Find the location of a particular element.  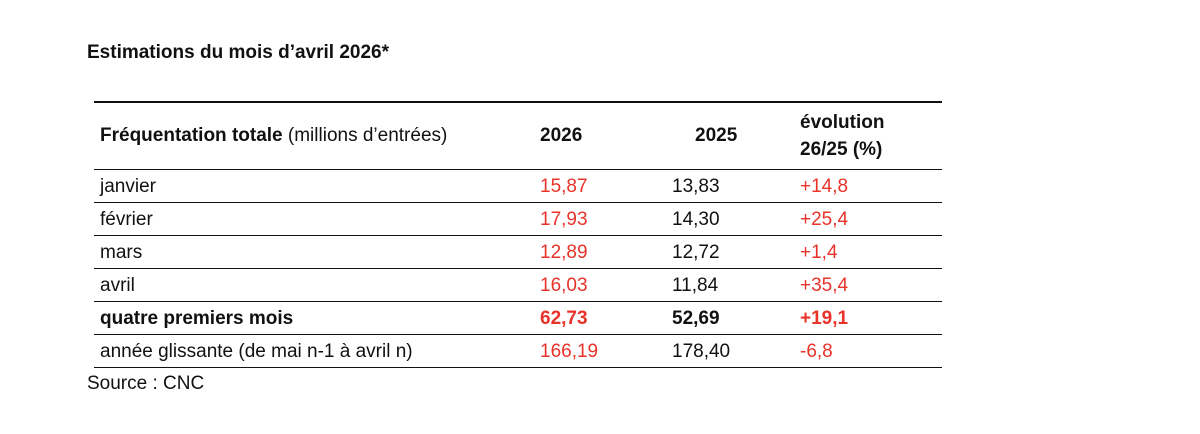

value-2025: 52,69 is located at coordinates (696, 318).